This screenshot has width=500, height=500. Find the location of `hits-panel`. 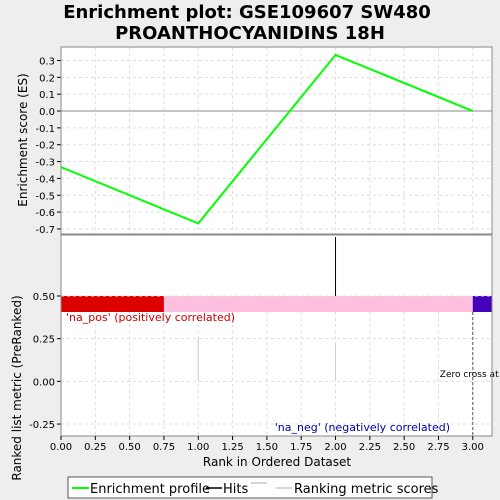

hits-panel is located at coordinates (276, 265).